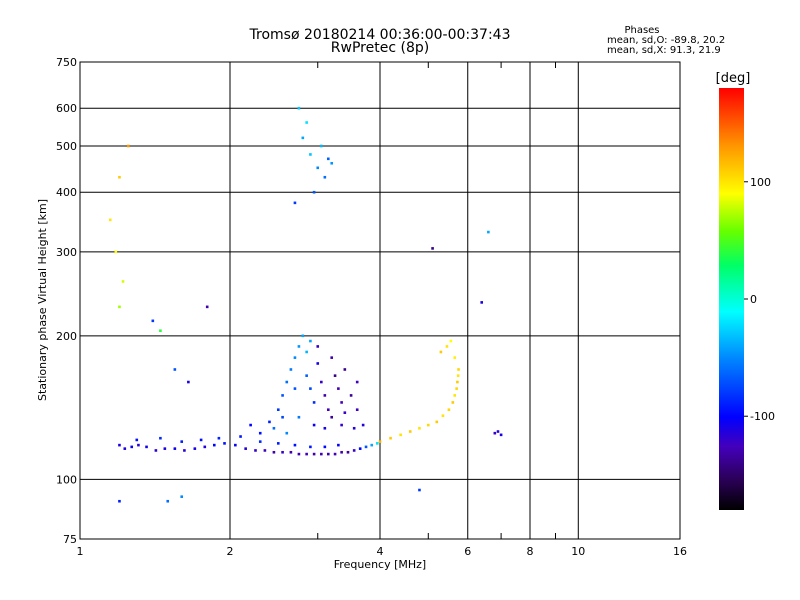 This screenshot has width=800, height=600. Describe the element at coordinates (66, 252) in the screenshot. I see `y-tick-label: 300` at that location.